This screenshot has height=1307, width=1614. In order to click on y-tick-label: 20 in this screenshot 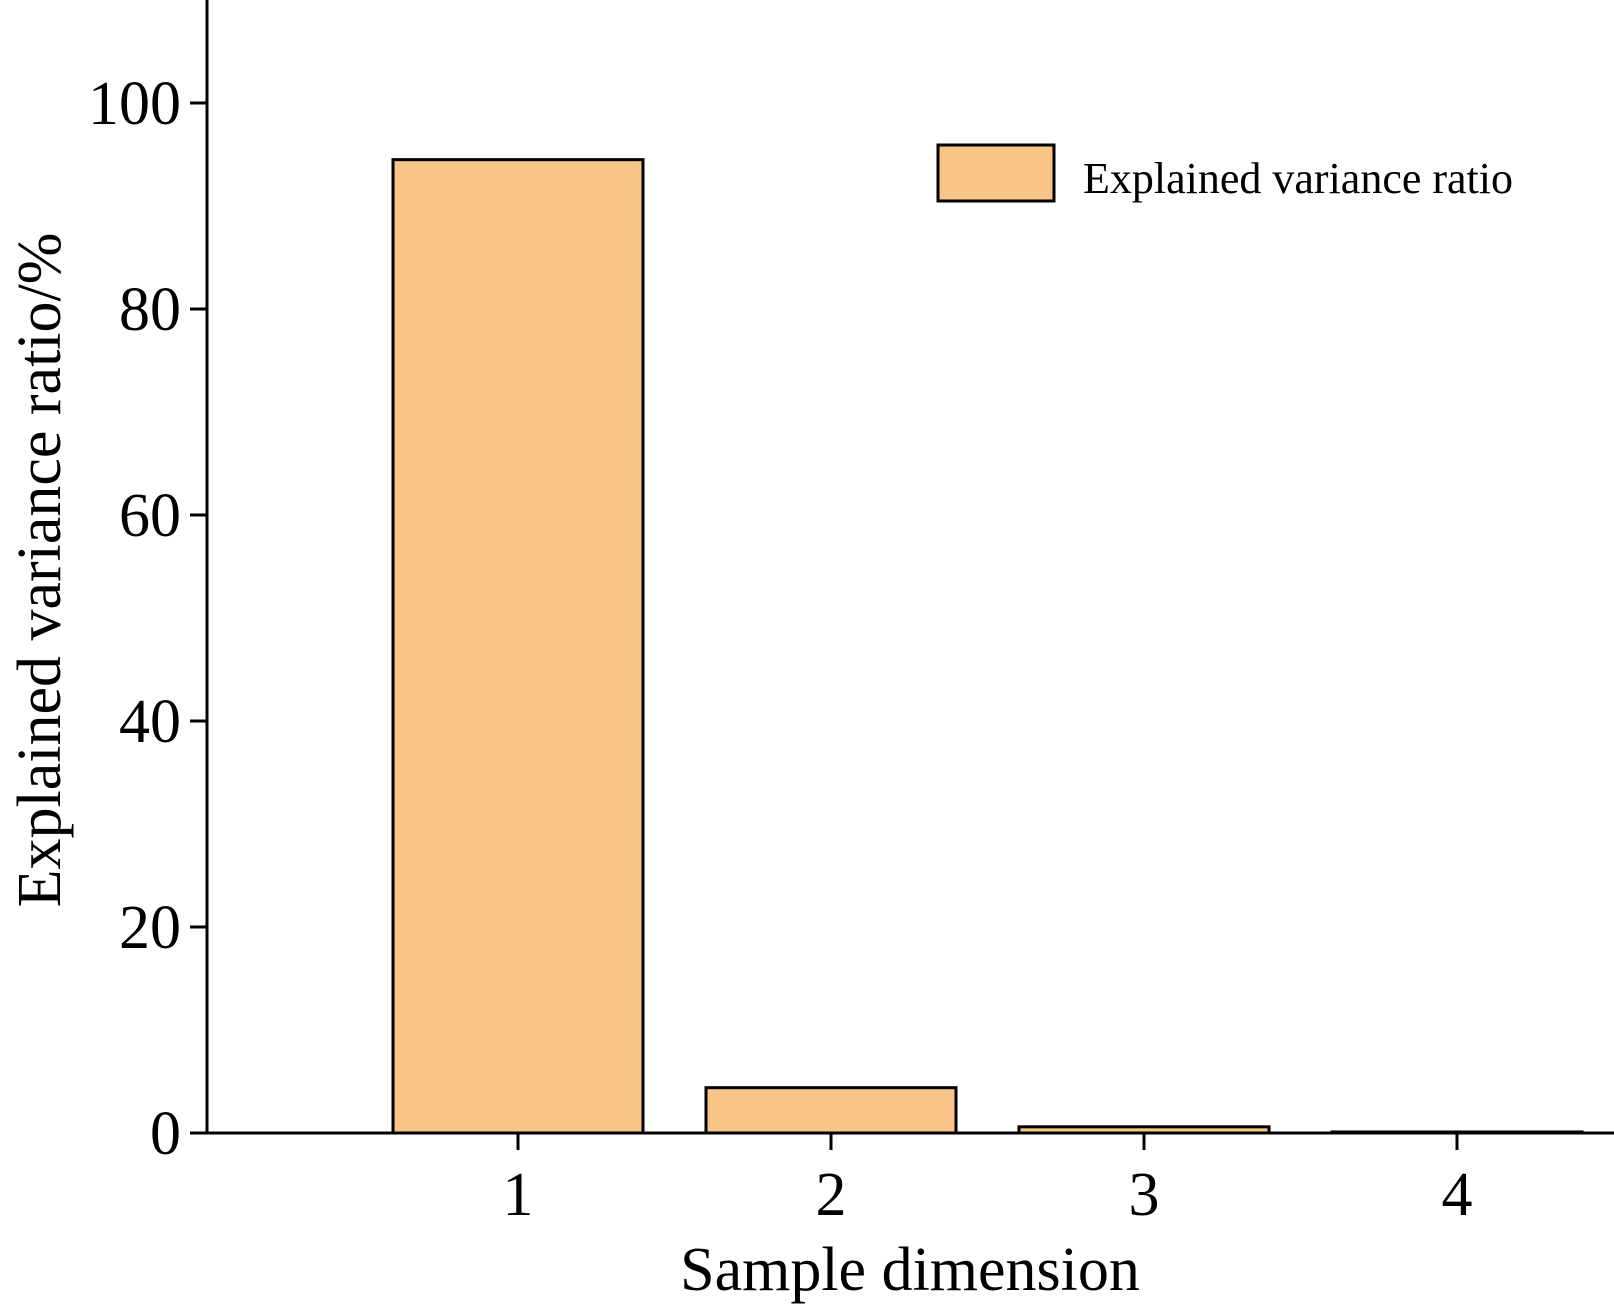, I will do `click(150, 928)`.